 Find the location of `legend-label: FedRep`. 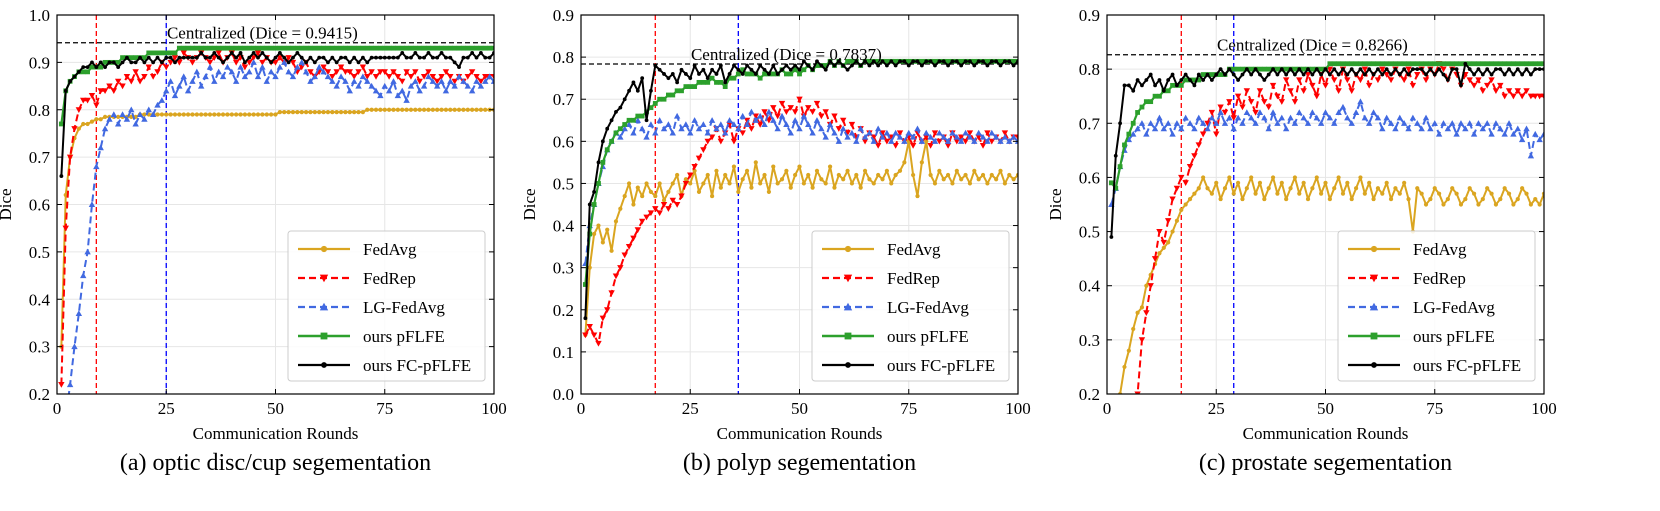

legend-label: FedRep is located at coordinates (913, 278).